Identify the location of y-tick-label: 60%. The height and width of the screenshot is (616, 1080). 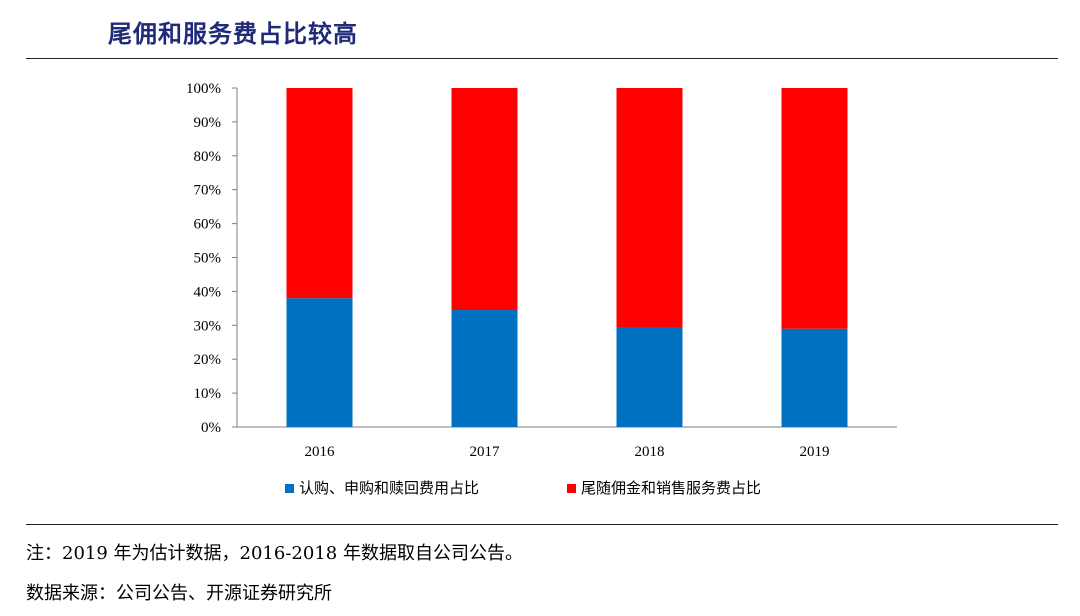
(208, 225).